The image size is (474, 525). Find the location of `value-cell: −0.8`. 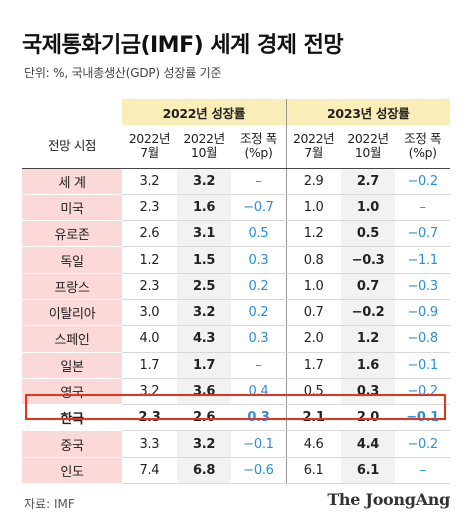

value-cell: −0.8 is located at coordinates (422, 339).